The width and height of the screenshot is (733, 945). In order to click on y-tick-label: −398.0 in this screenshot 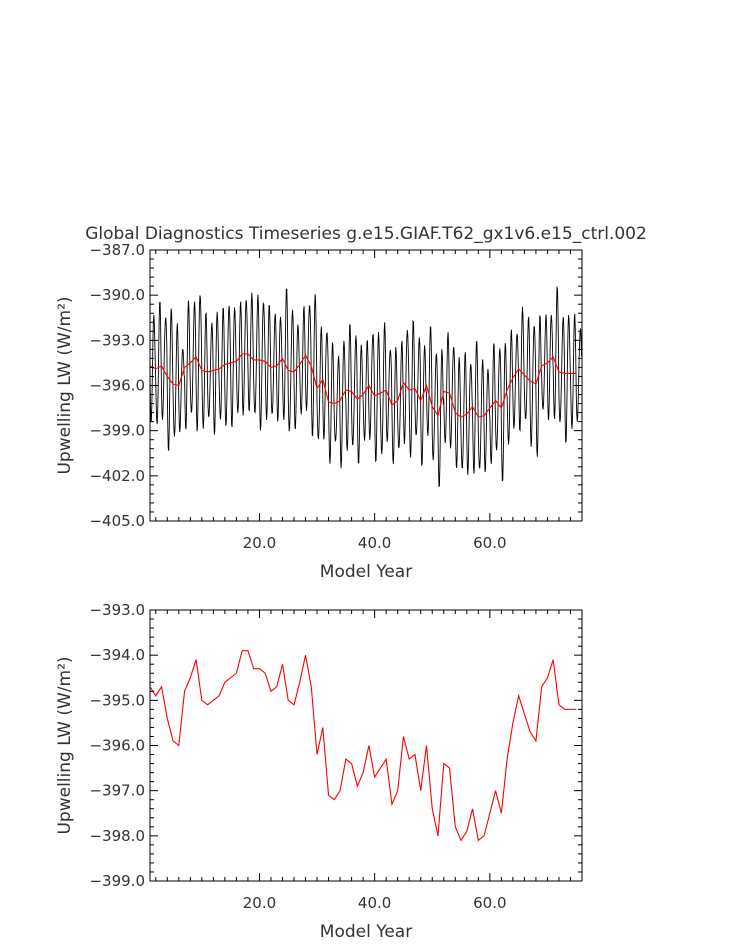, I will do `click(117, 836)`.